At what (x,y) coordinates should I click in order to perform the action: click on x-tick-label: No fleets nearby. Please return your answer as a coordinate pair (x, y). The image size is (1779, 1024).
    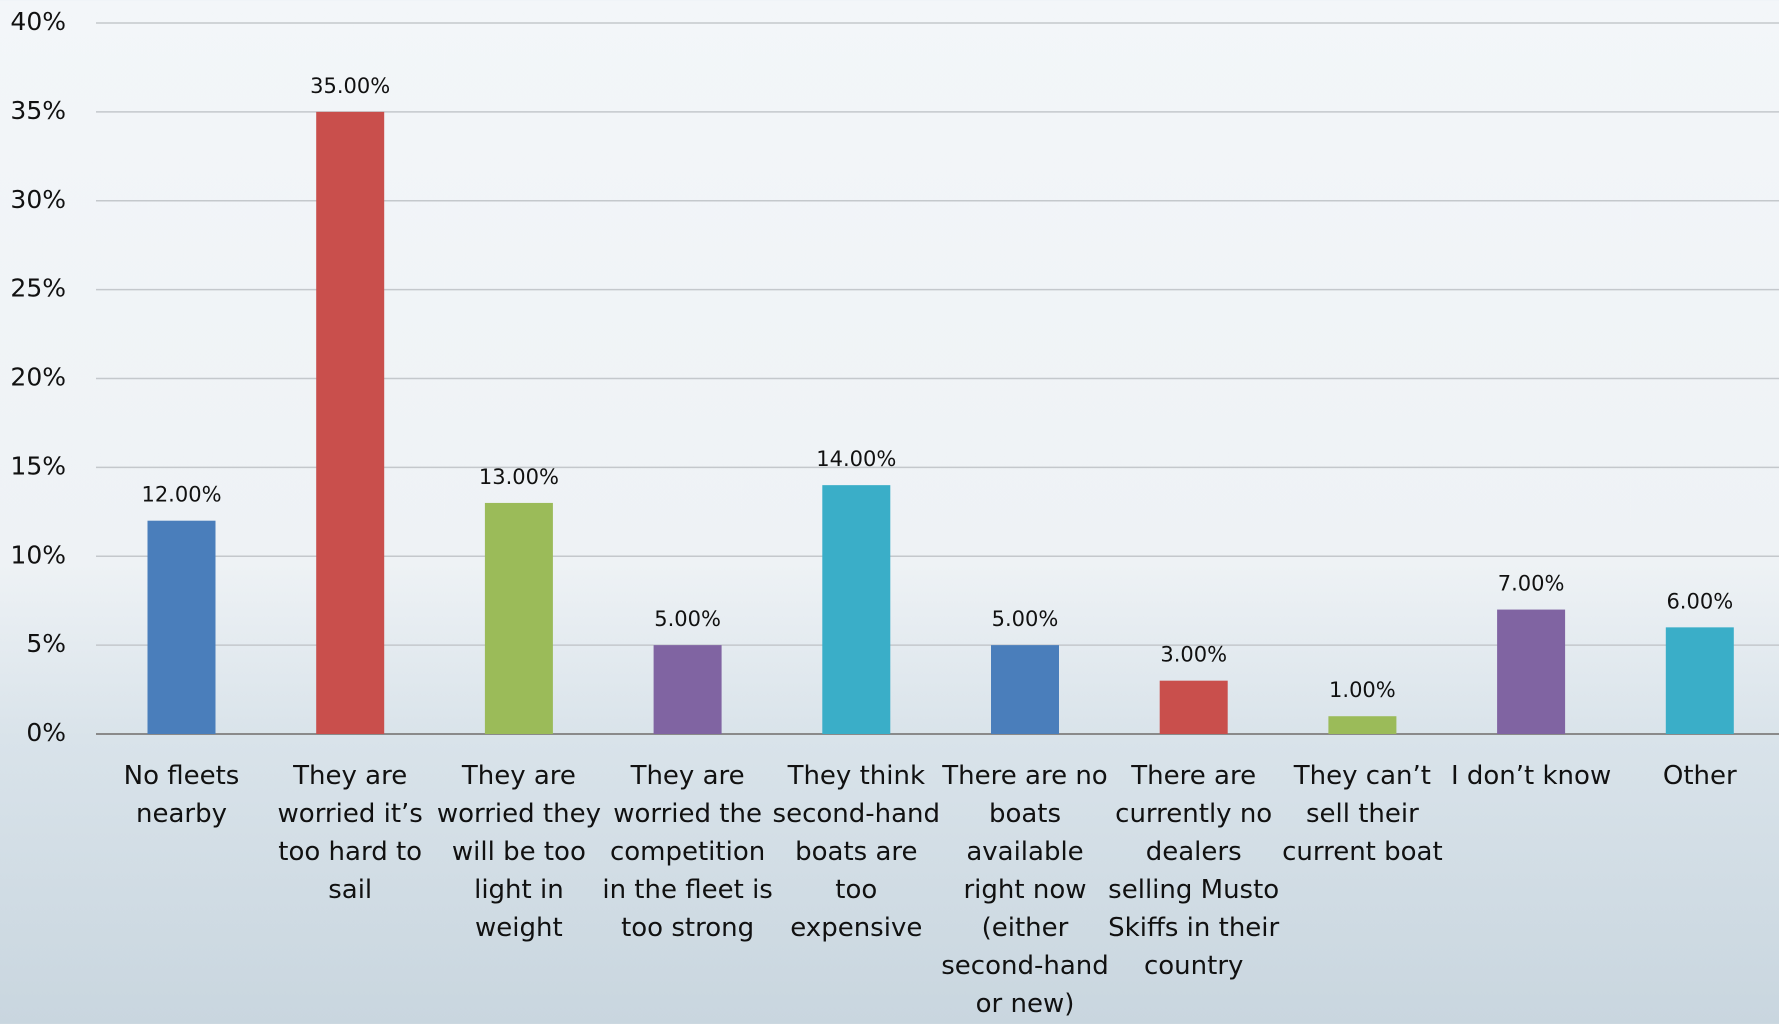
    Looking at the image, I should click on (181, 795).